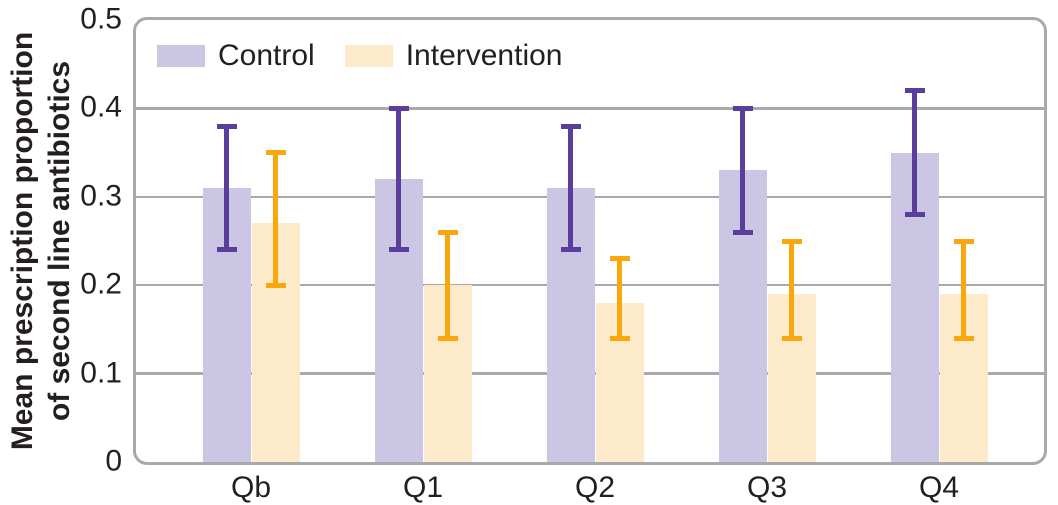 Image resolution: width=1058 pixels, height=505 pixels. Describe the element at coordinates (767, 487) in the screenshot. I see `x-tick-label-q3: Q3` at that location.